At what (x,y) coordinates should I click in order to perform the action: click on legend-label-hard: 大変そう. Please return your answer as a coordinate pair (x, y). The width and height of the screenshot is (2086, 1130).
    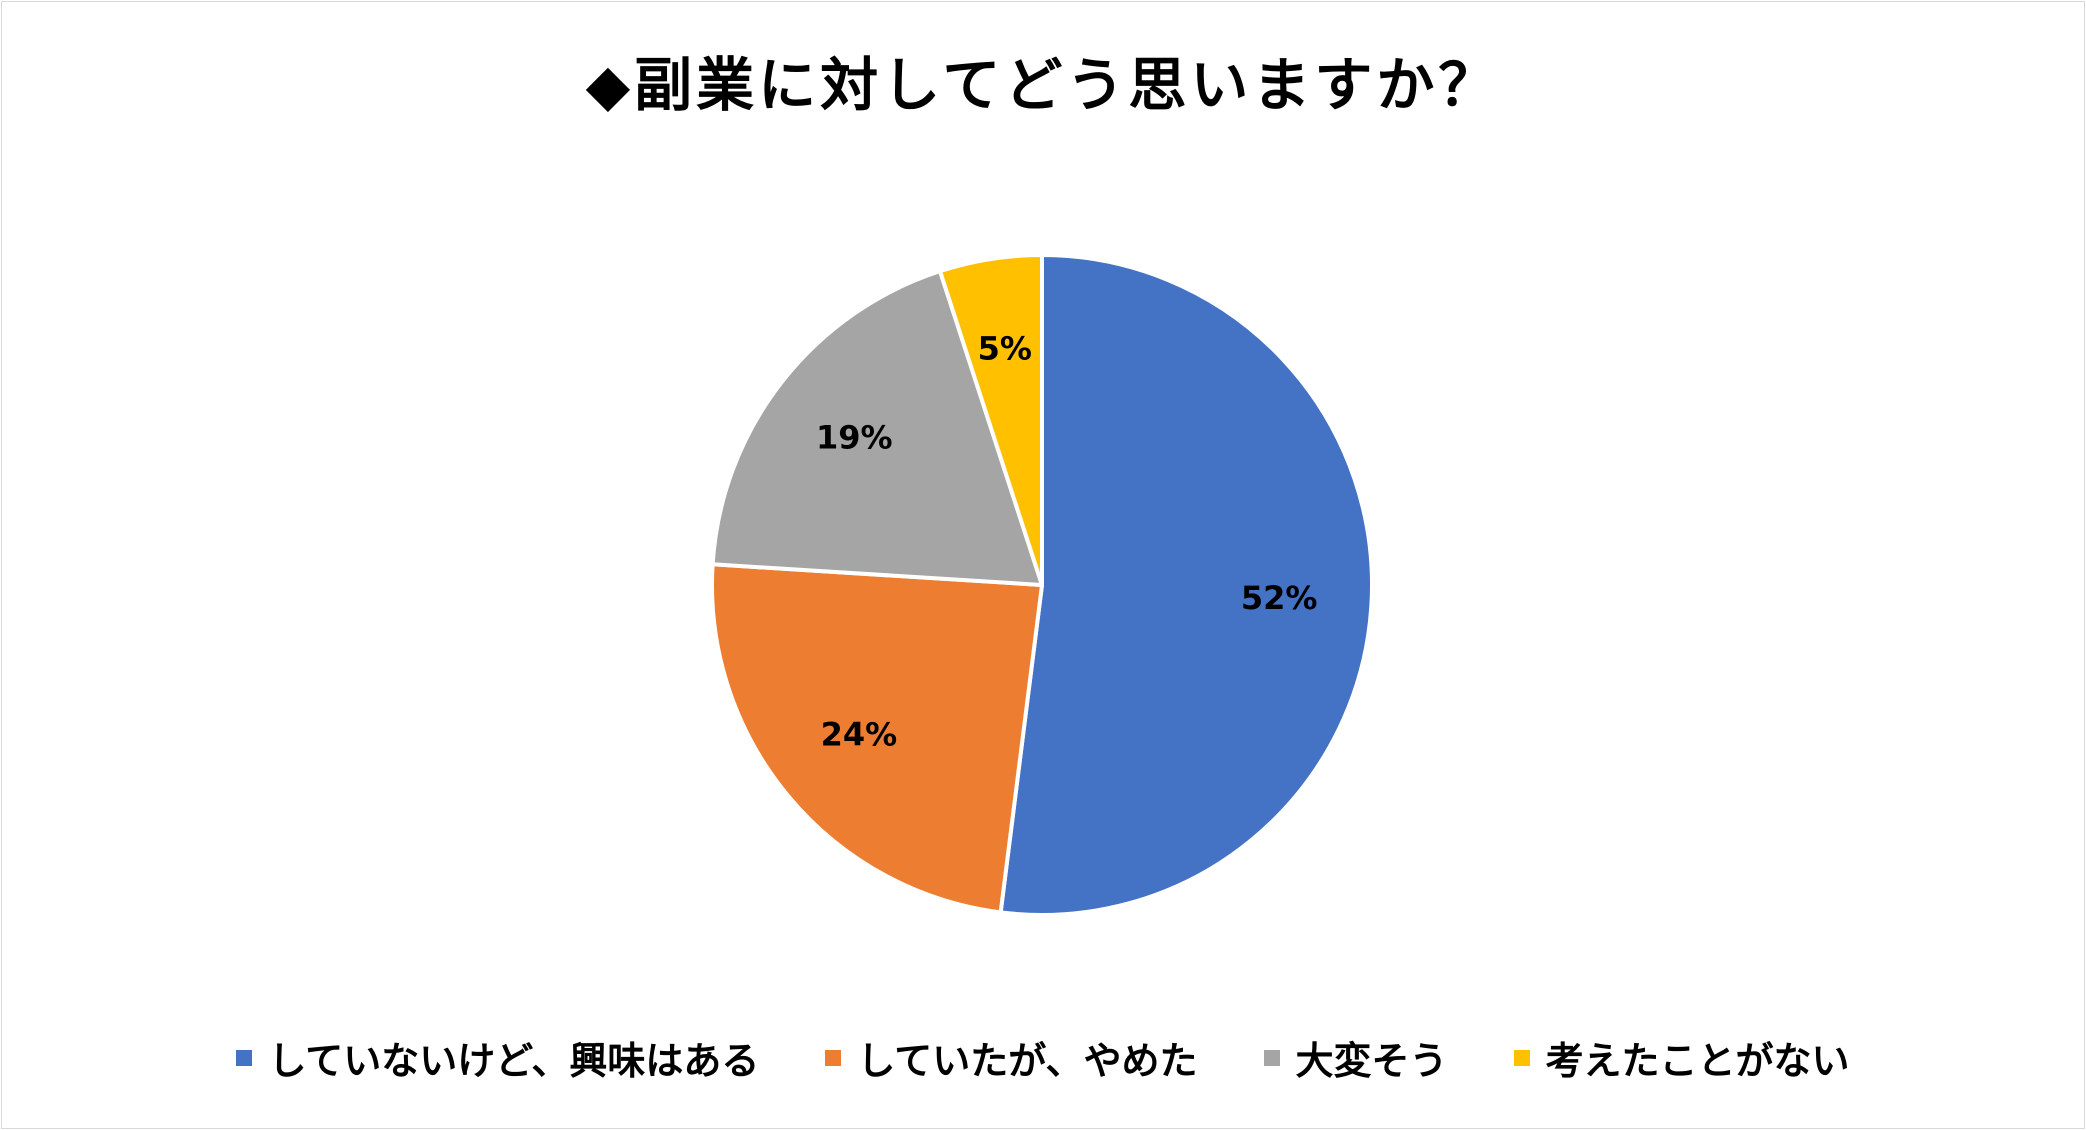
    Looking at the image, I should click on (1371, 1061).